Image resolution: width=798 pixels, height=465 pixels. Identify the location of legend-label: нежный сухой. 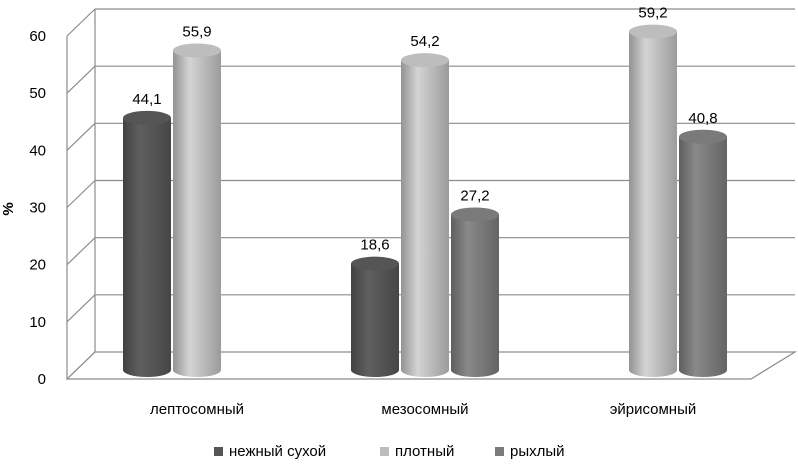
(277, 451).